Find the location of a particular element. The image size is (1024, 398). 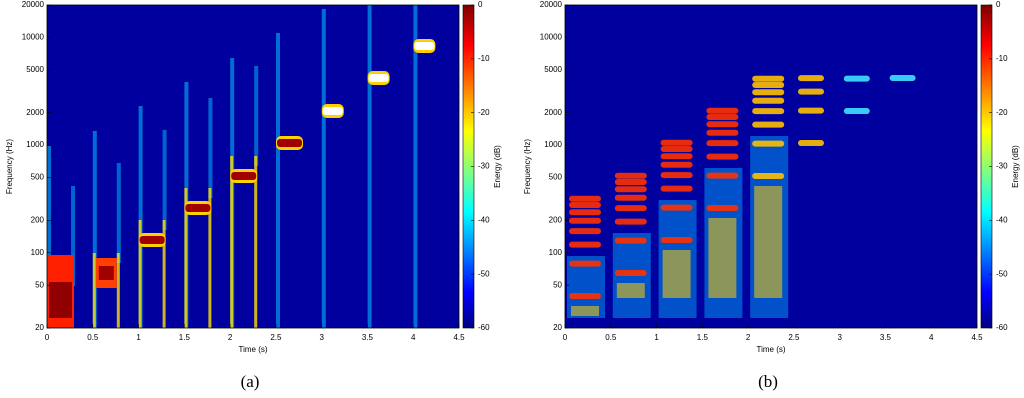

caption: (a) is located at coordinates (250, 381).